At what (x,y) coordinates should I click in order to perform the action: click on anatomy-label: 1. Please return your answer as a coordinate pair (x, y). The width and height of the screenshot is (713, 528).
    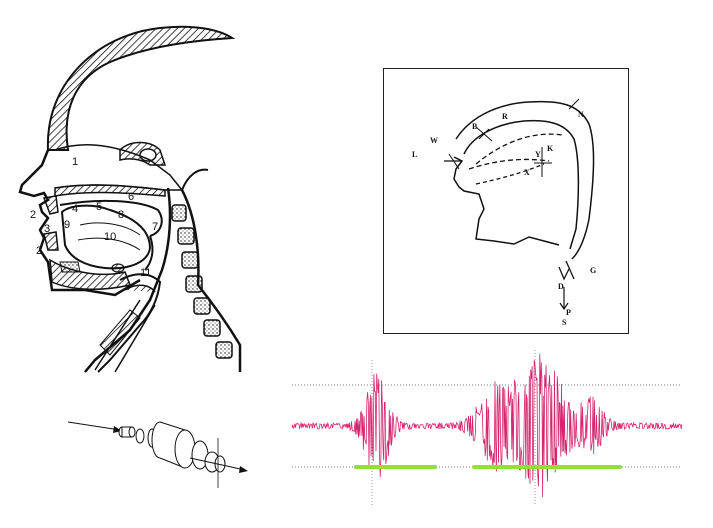
    Looking at the image, I should click on (75, 162).